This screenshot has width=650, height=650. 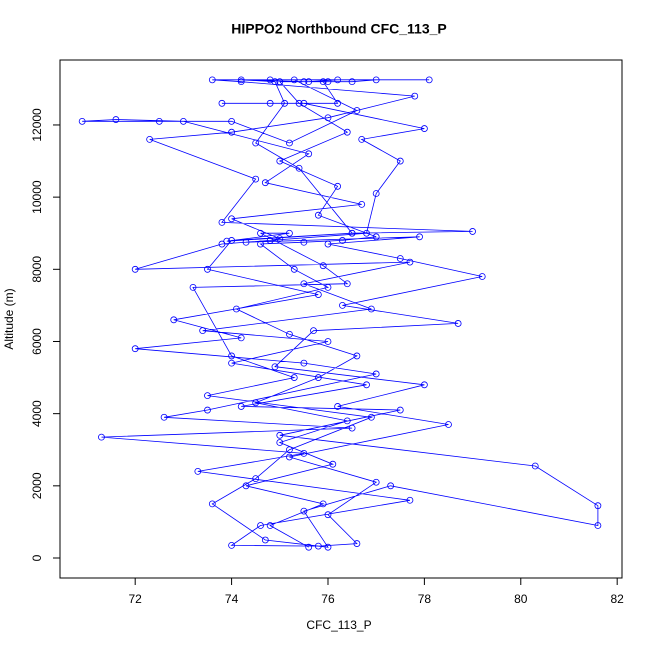 What do you see at coordinates (338, 29) in the screenshot?
I see `chart-title: HIPPO2 Northbound CFC_113_P` at bounding box center [338, 29].